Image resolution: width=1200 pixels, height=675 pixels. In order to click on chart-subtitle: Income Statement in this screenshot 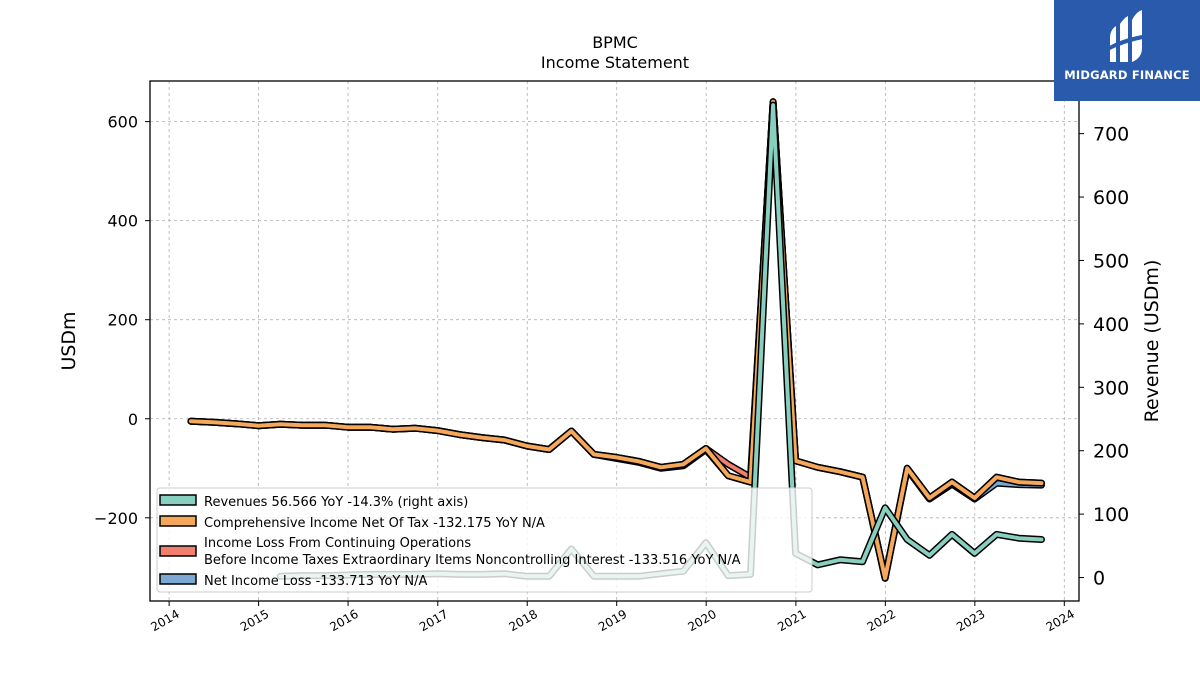, I will do `click(615, 62)`.